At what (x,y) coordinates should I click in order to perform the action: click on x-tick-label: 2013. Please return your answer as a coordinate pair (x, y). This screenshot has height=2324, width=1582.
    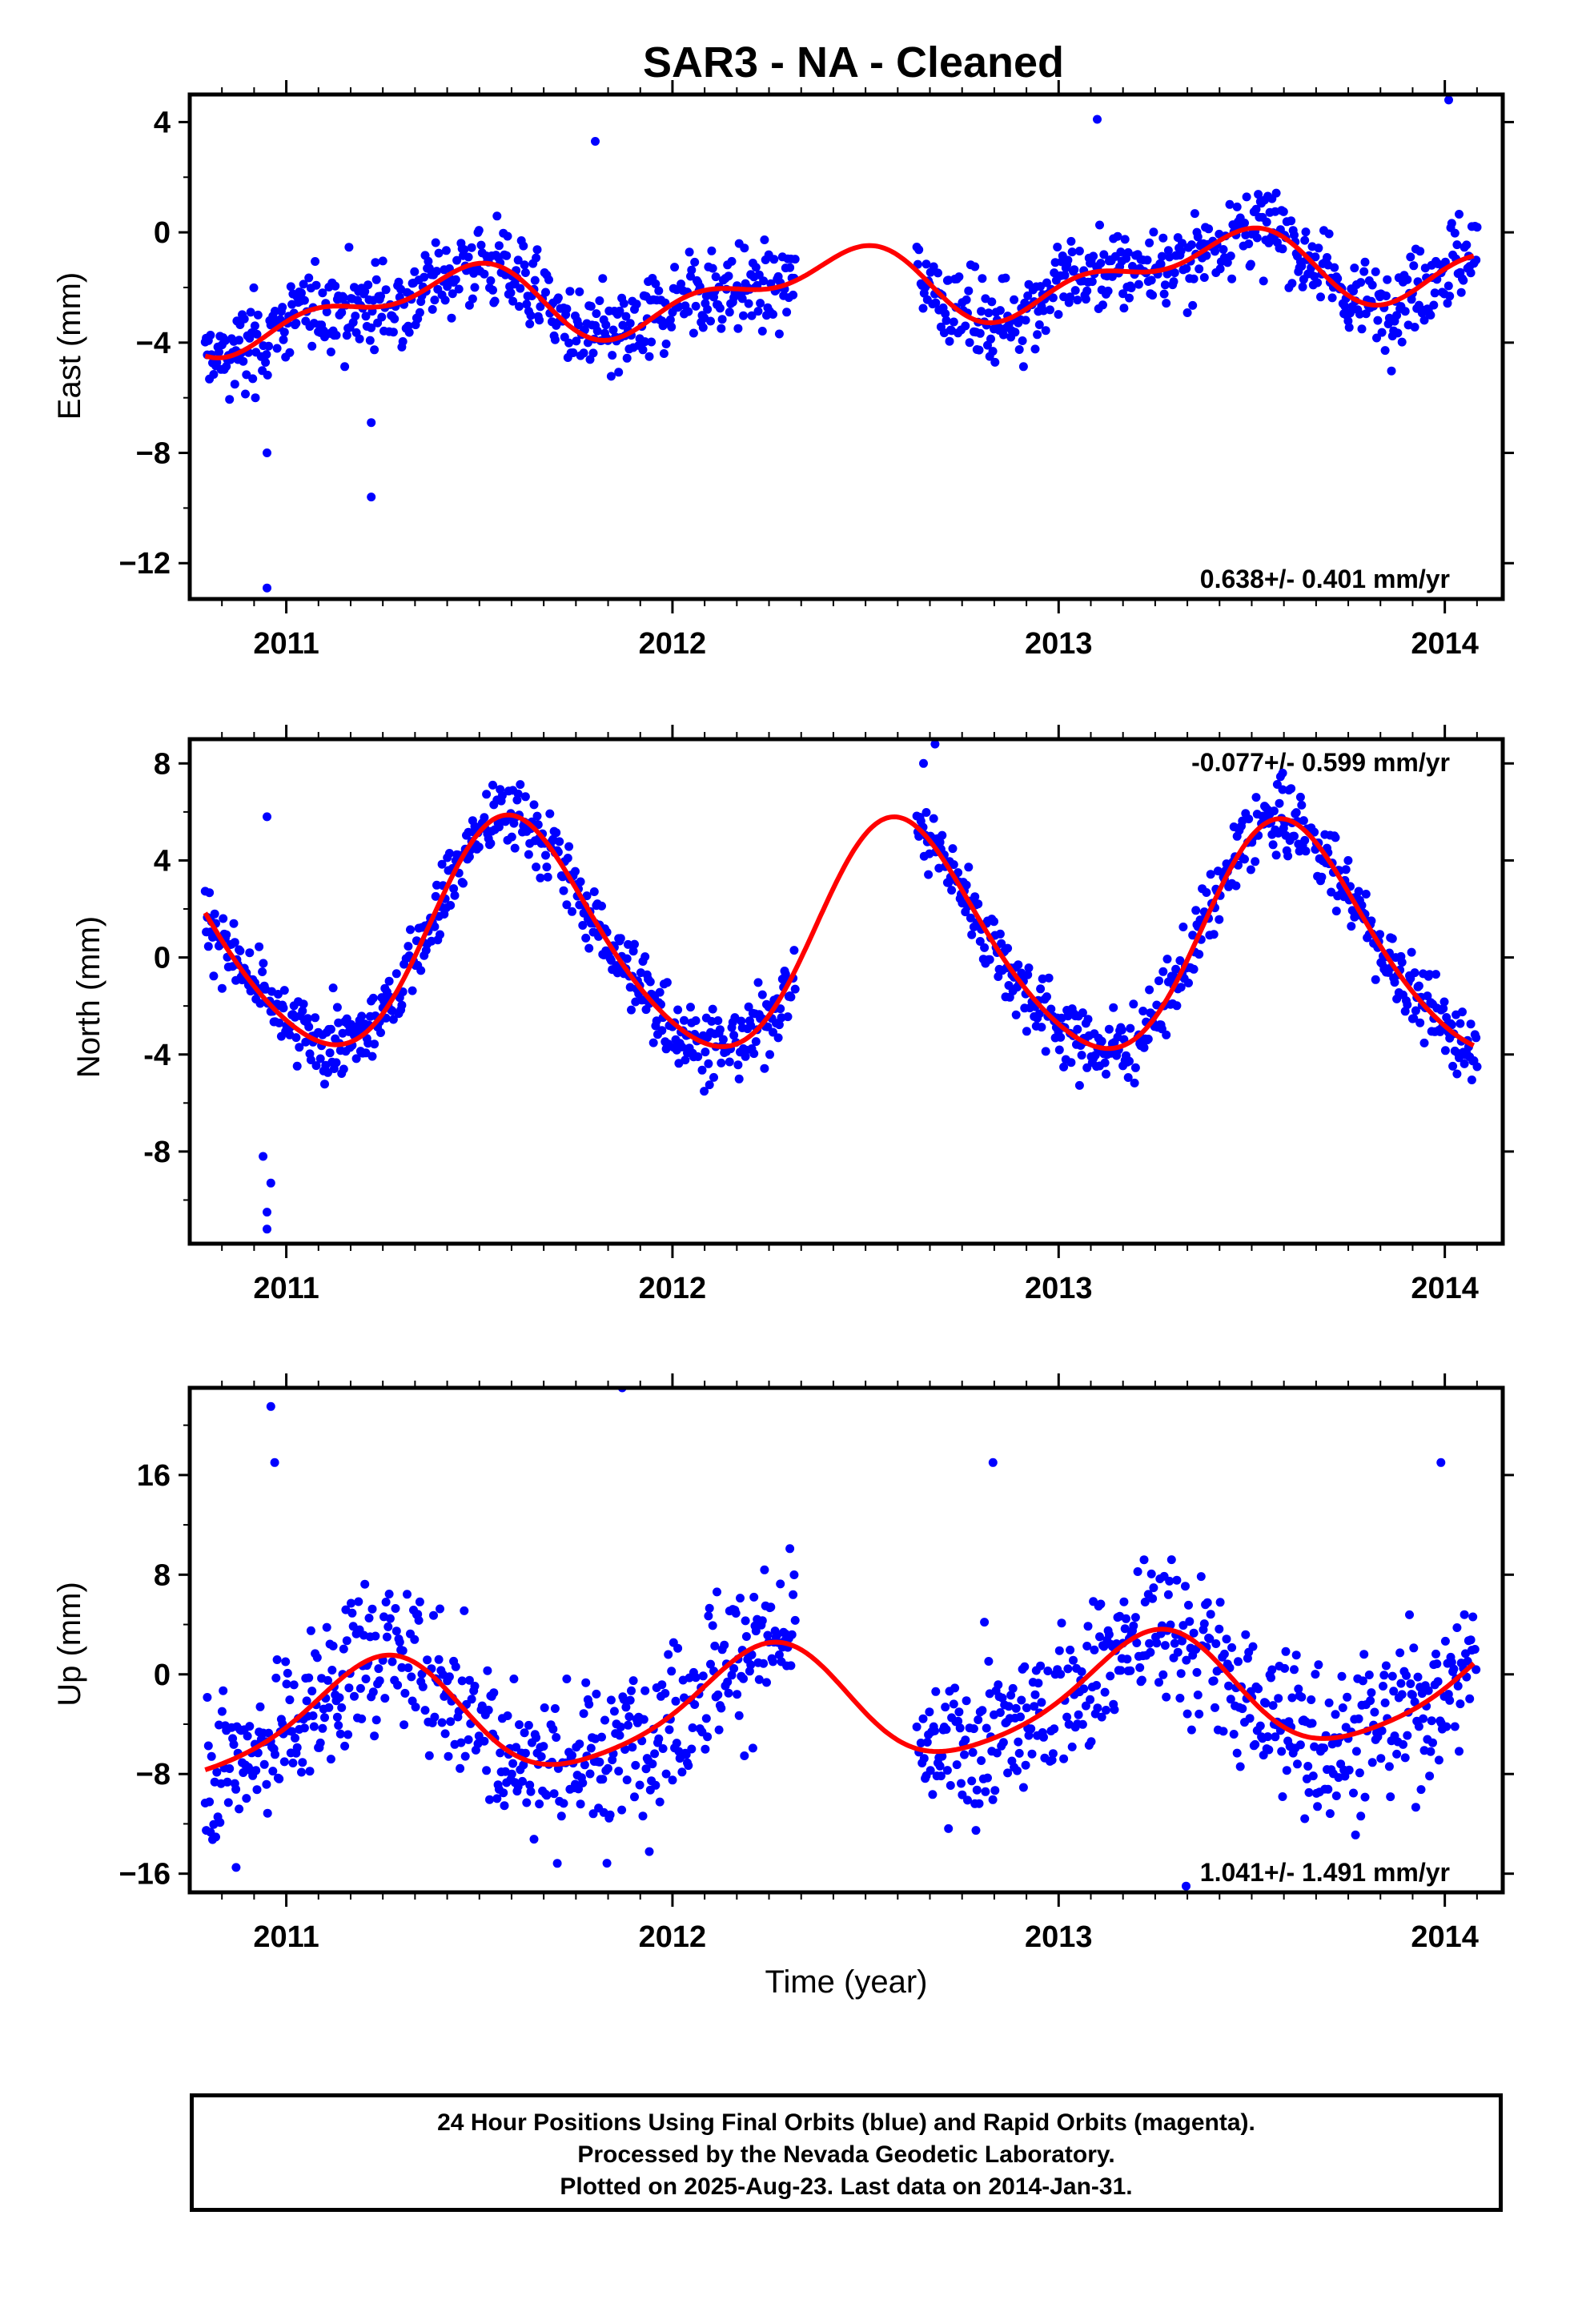
    Looking at the image, I should click on (1059, 644).